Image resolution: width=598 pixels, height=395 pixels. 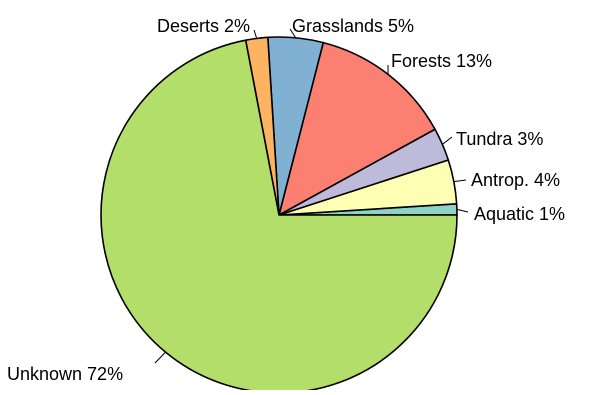 What do you see at coordinates (515, 180) in the screenshot?
I see `slice-label-antrop: Antrop. 4%` at bounding box center [515, 180].